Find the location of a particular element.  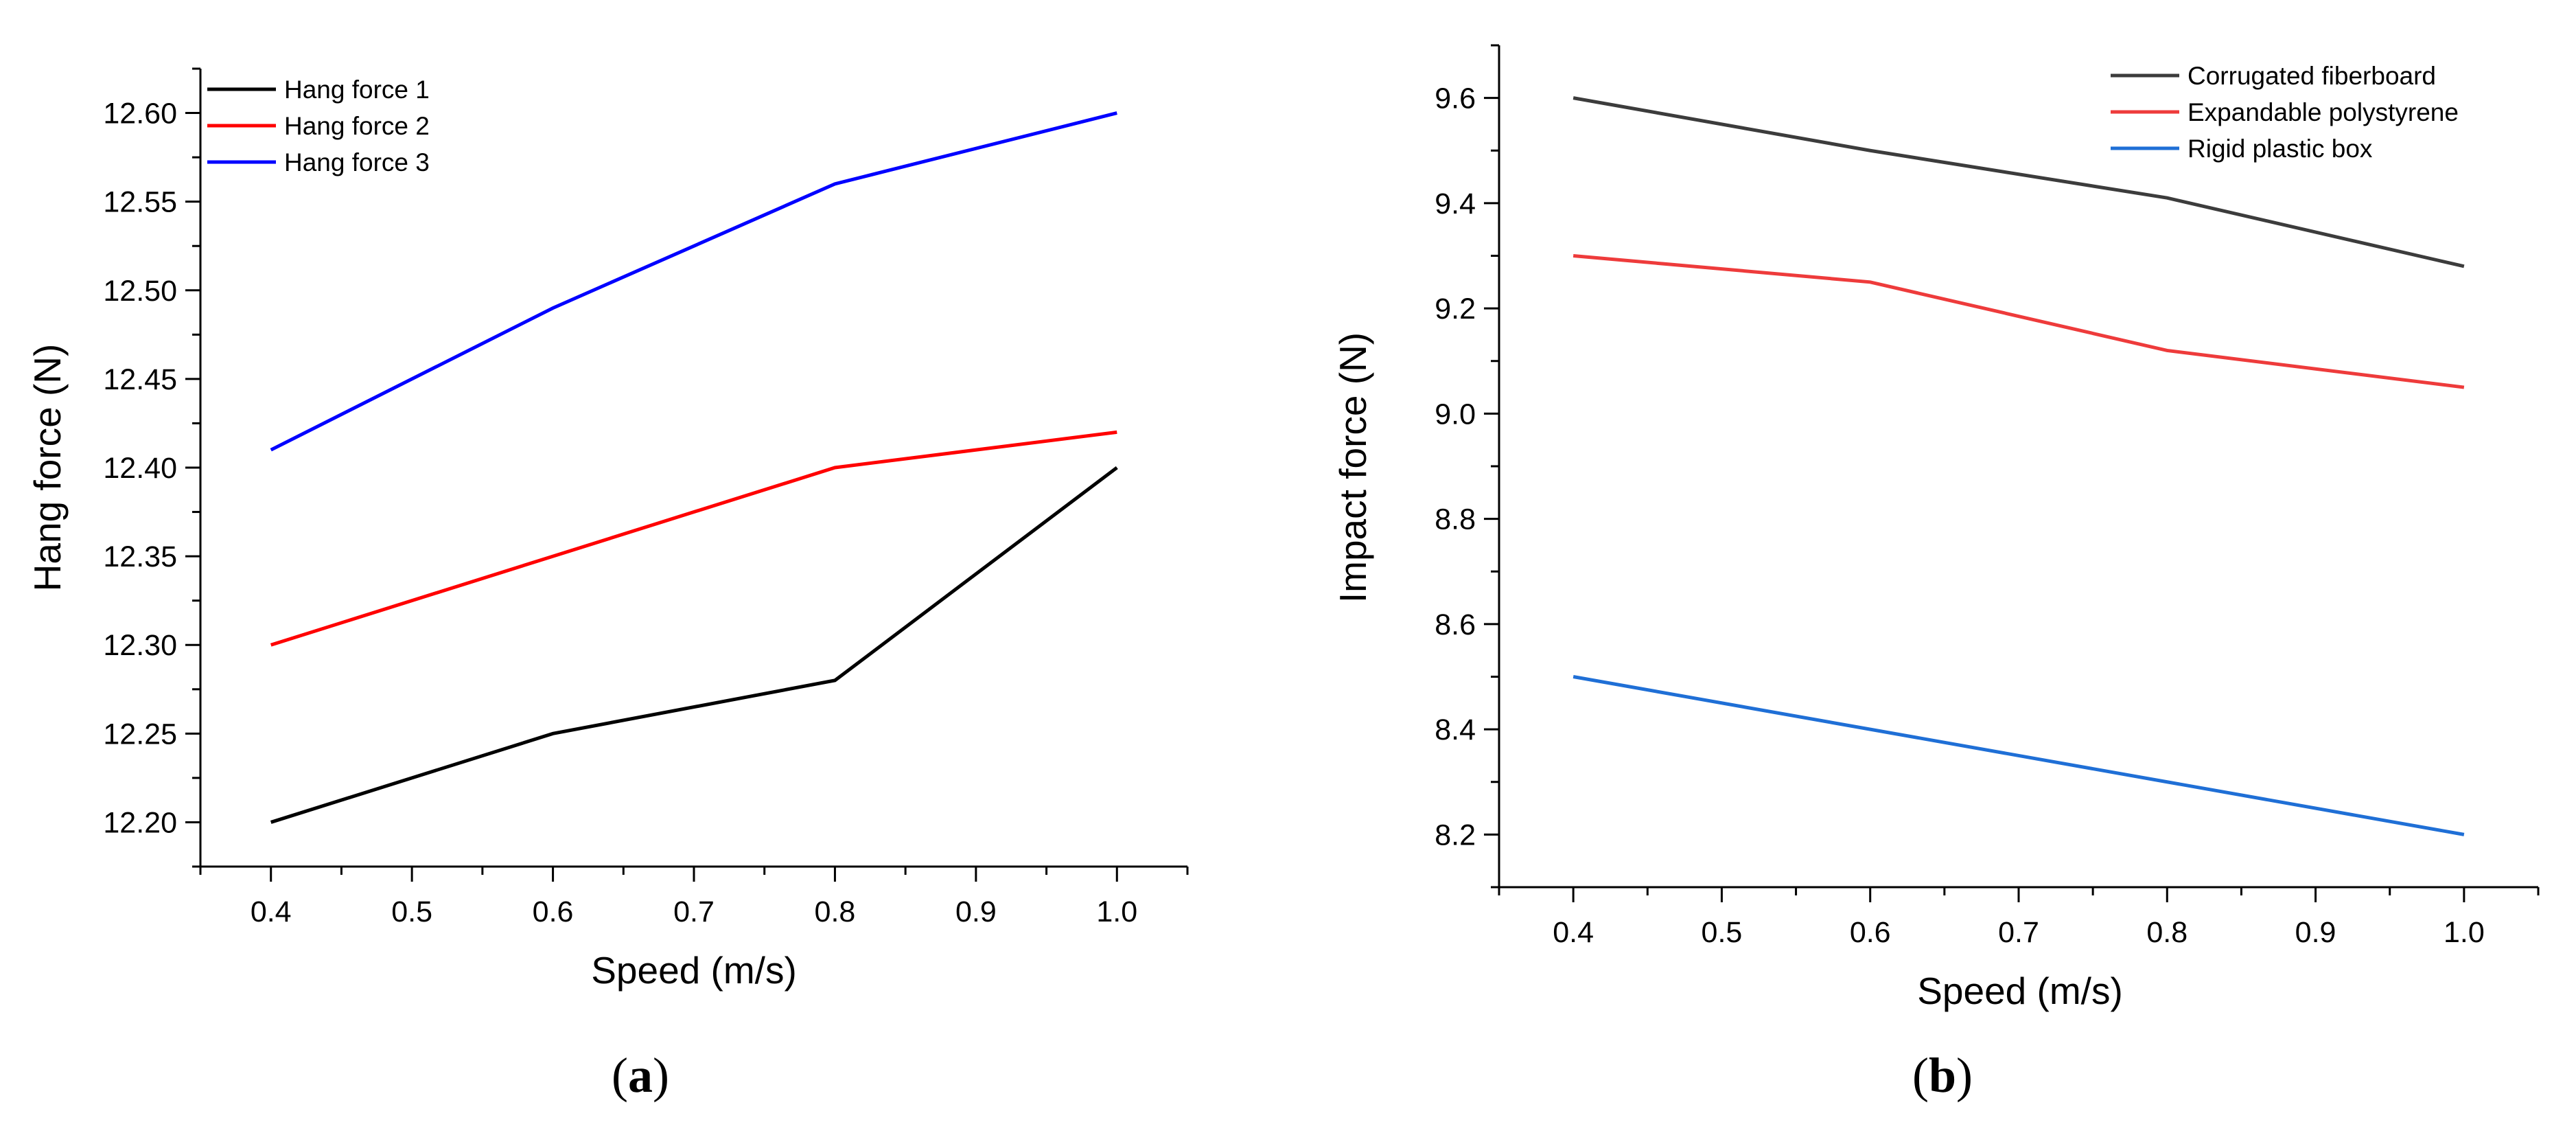

chart-b-series-1-line is located at coordinates (2019, 182).